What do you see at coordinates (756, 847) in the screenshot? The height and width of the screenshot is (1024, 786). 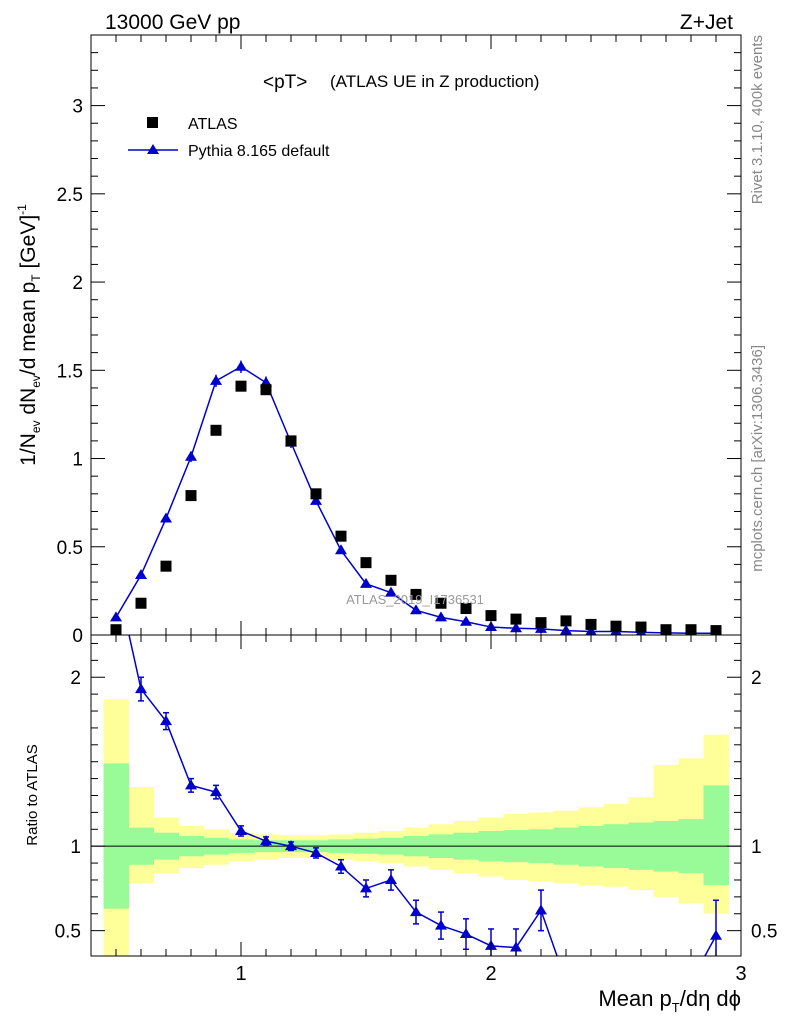 I see `ratio-y-tick-label-right: 1` at bounding box center [756, 847].